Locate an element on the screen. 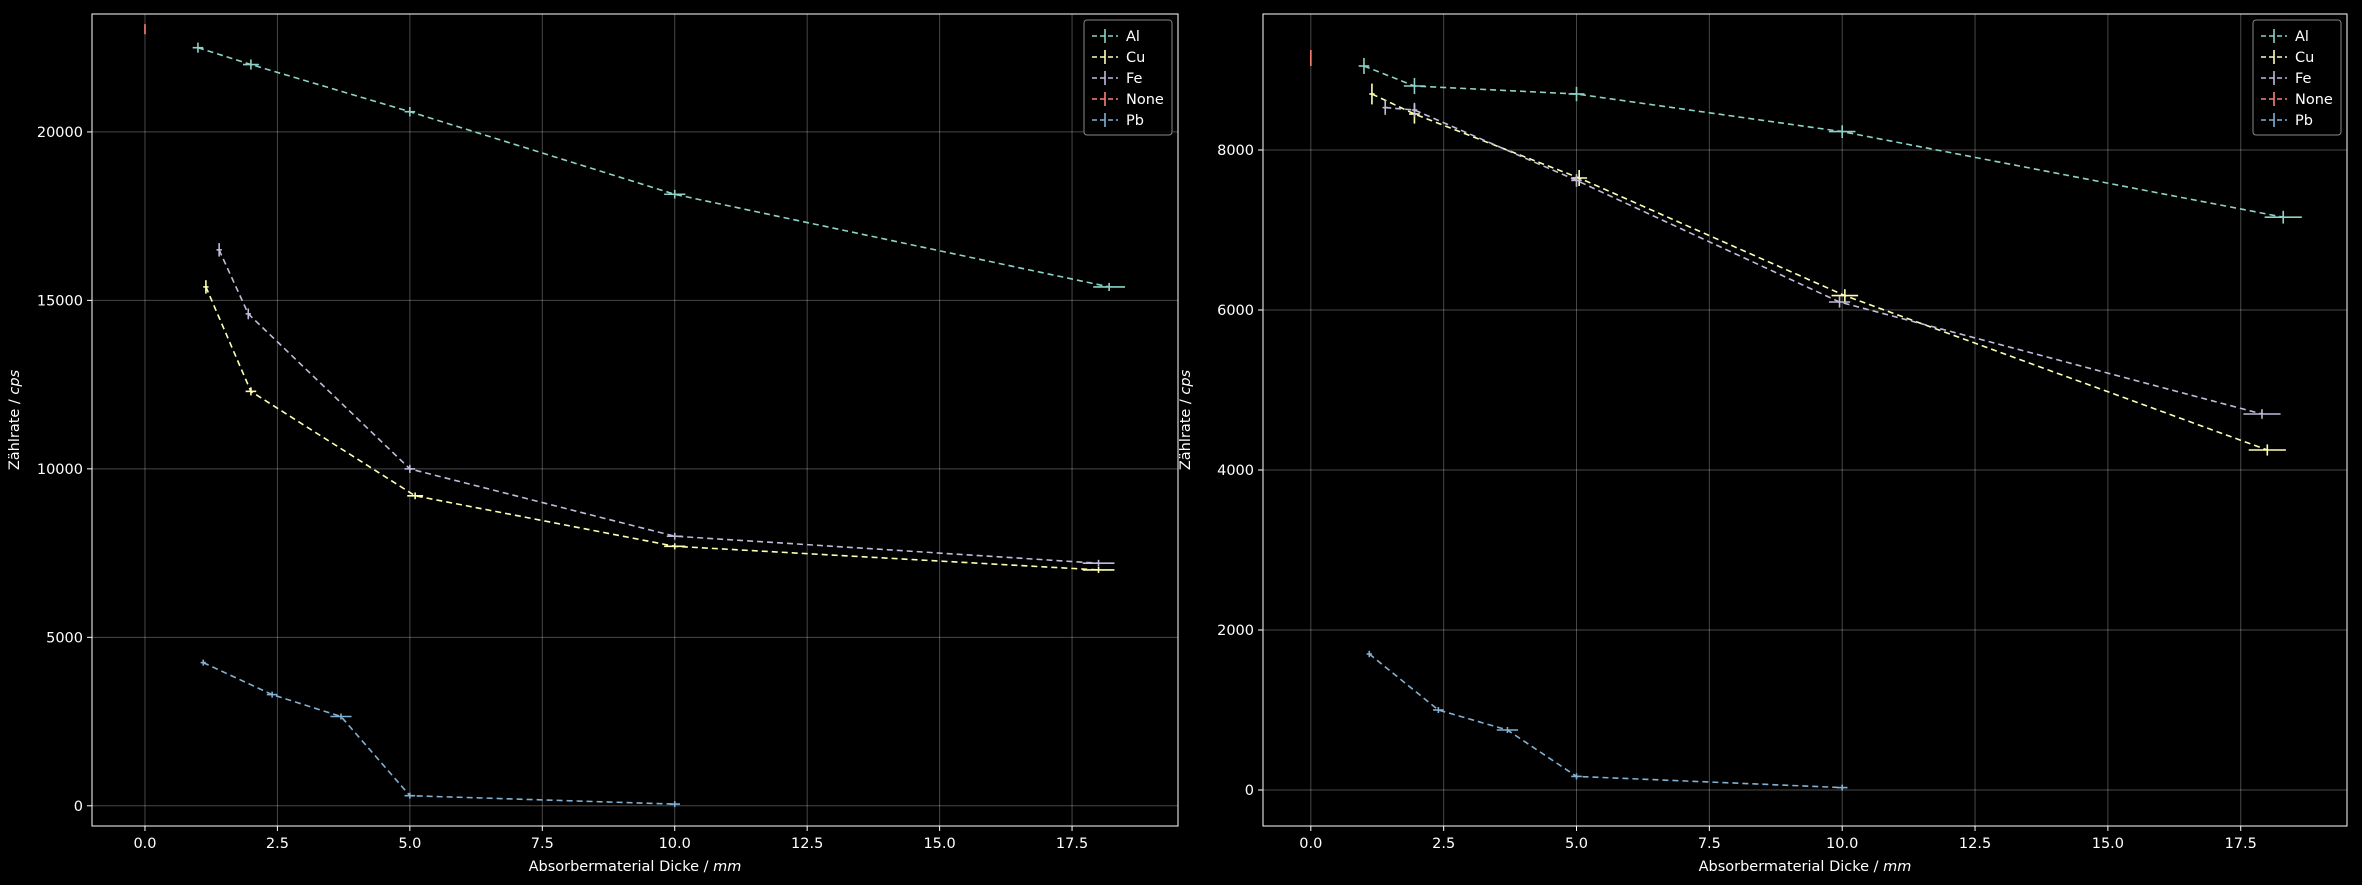 This screenshot has width=2362, height=885. y-tick-label: 8000 is located at coordinates (1235, 151).